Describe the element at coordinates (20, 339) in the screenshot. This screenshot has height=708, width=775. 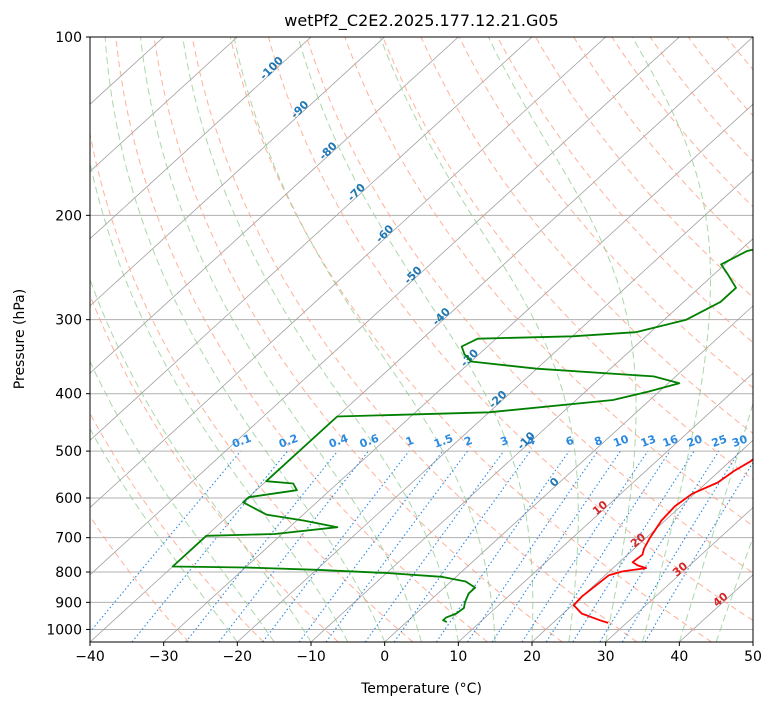
I see `y-axis-label: Pressure (hPa)` at that location.